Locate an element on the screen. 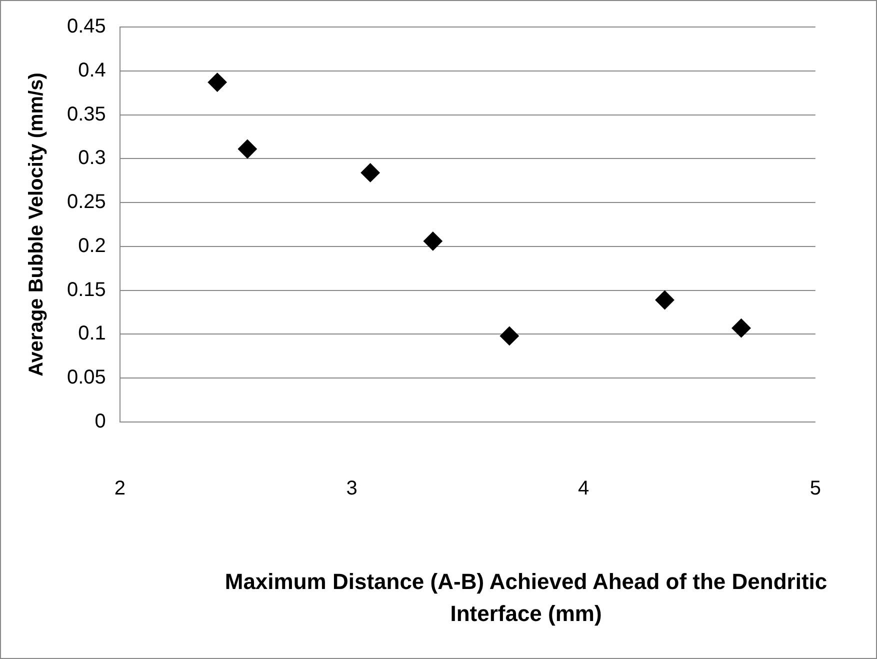 This screenshot has height=659, width=877. y-tick-label: 0.35 is located at coordinates (86, 114).